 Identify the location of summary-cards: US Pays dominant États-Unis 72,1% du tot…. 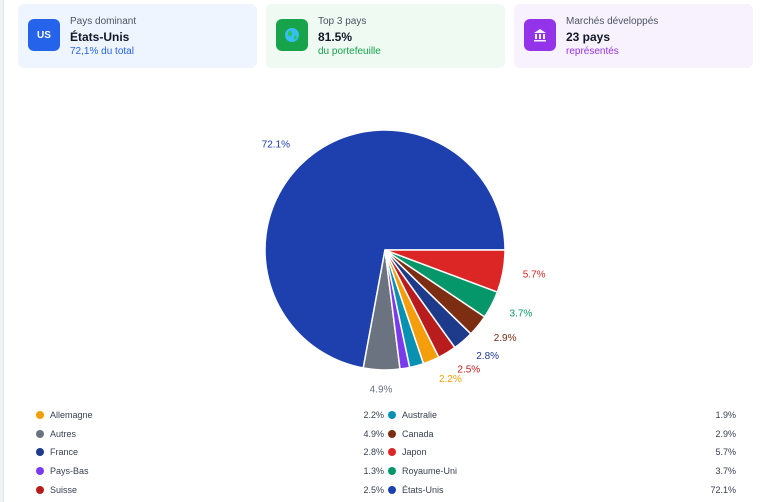
(386, 36).